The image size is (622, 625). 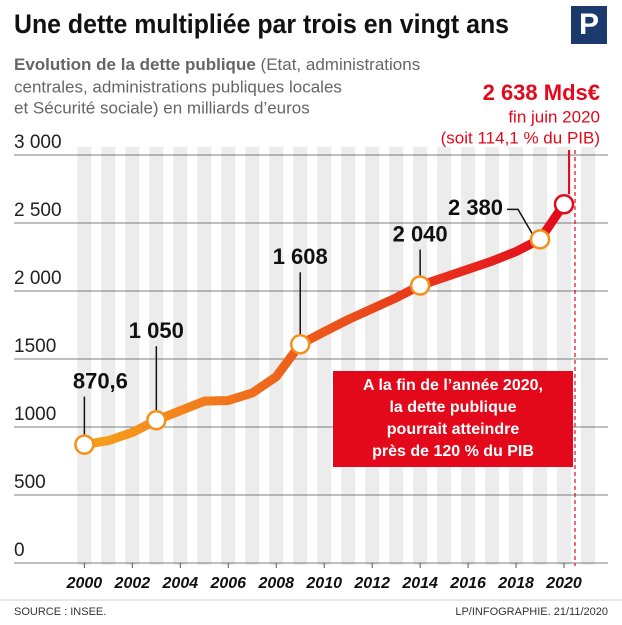 I want to click on y-tick-label: 1500, so click(x=35, y=346).